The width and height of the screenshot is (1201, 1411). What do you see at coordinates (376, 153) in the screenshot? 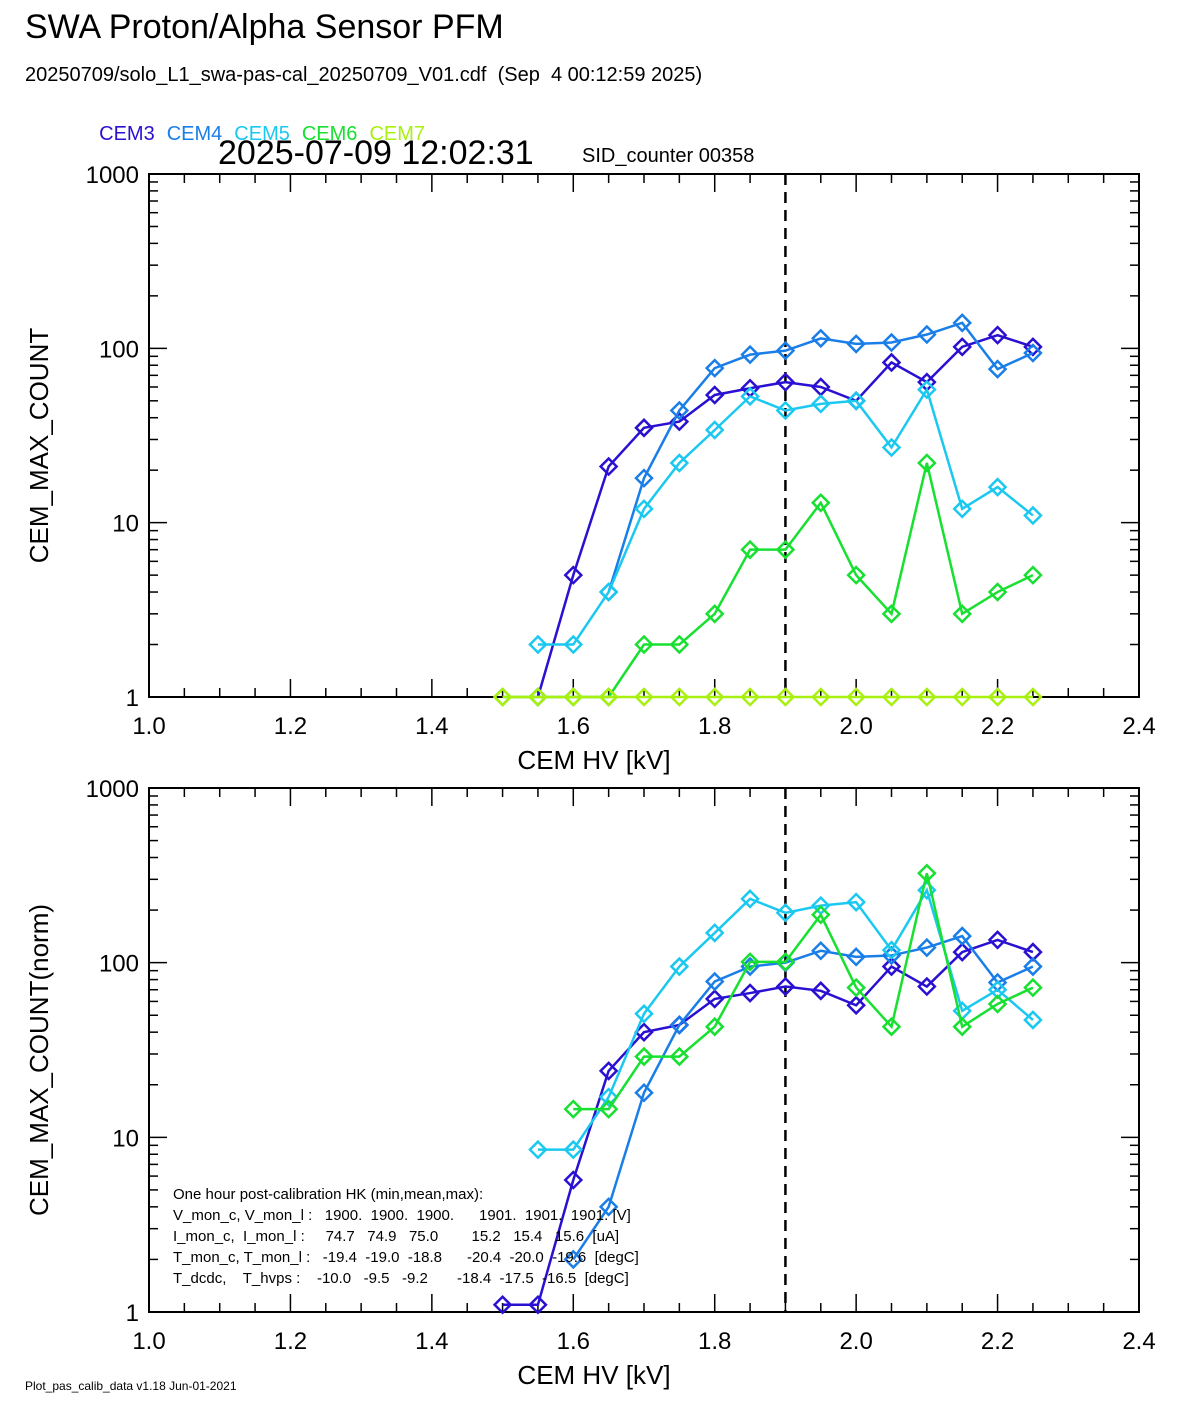
I see `timestamp: 2025-07-09 12:02:31` at bounding box center [376, 153].